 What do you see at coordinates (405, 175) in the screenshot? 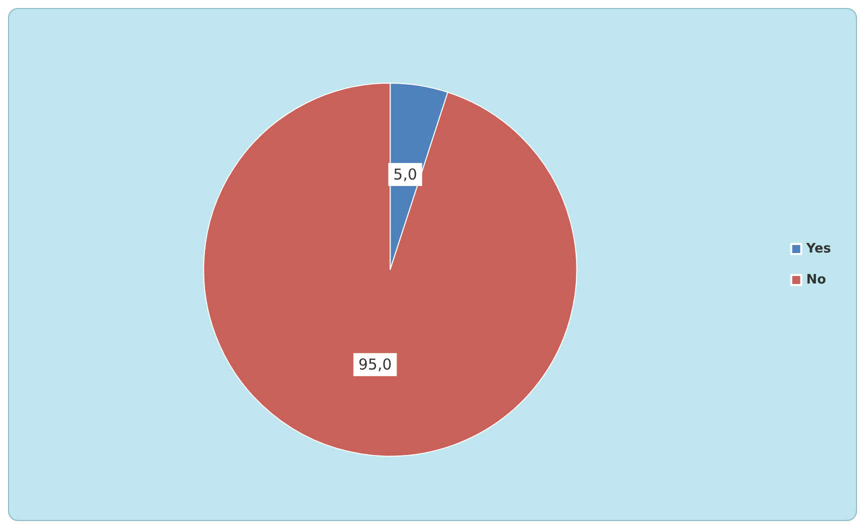
I see `data-label: 5,0` at bounding box center [405, 175].